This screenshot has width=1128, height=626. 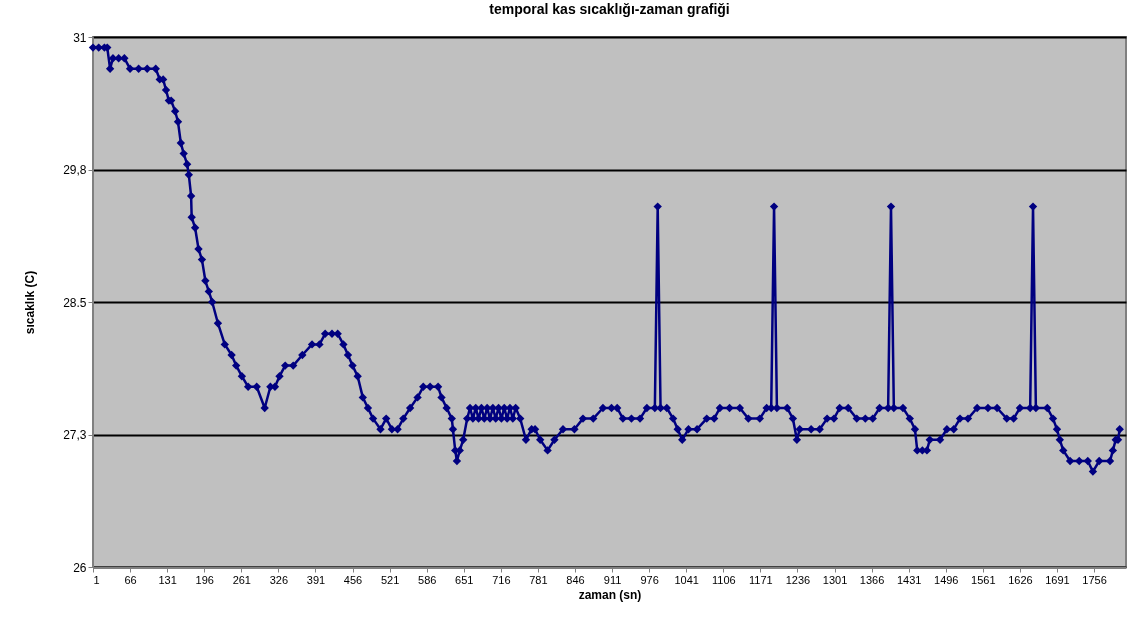 I want to click on x-tick-label: 131, so click(x=167, y=579).